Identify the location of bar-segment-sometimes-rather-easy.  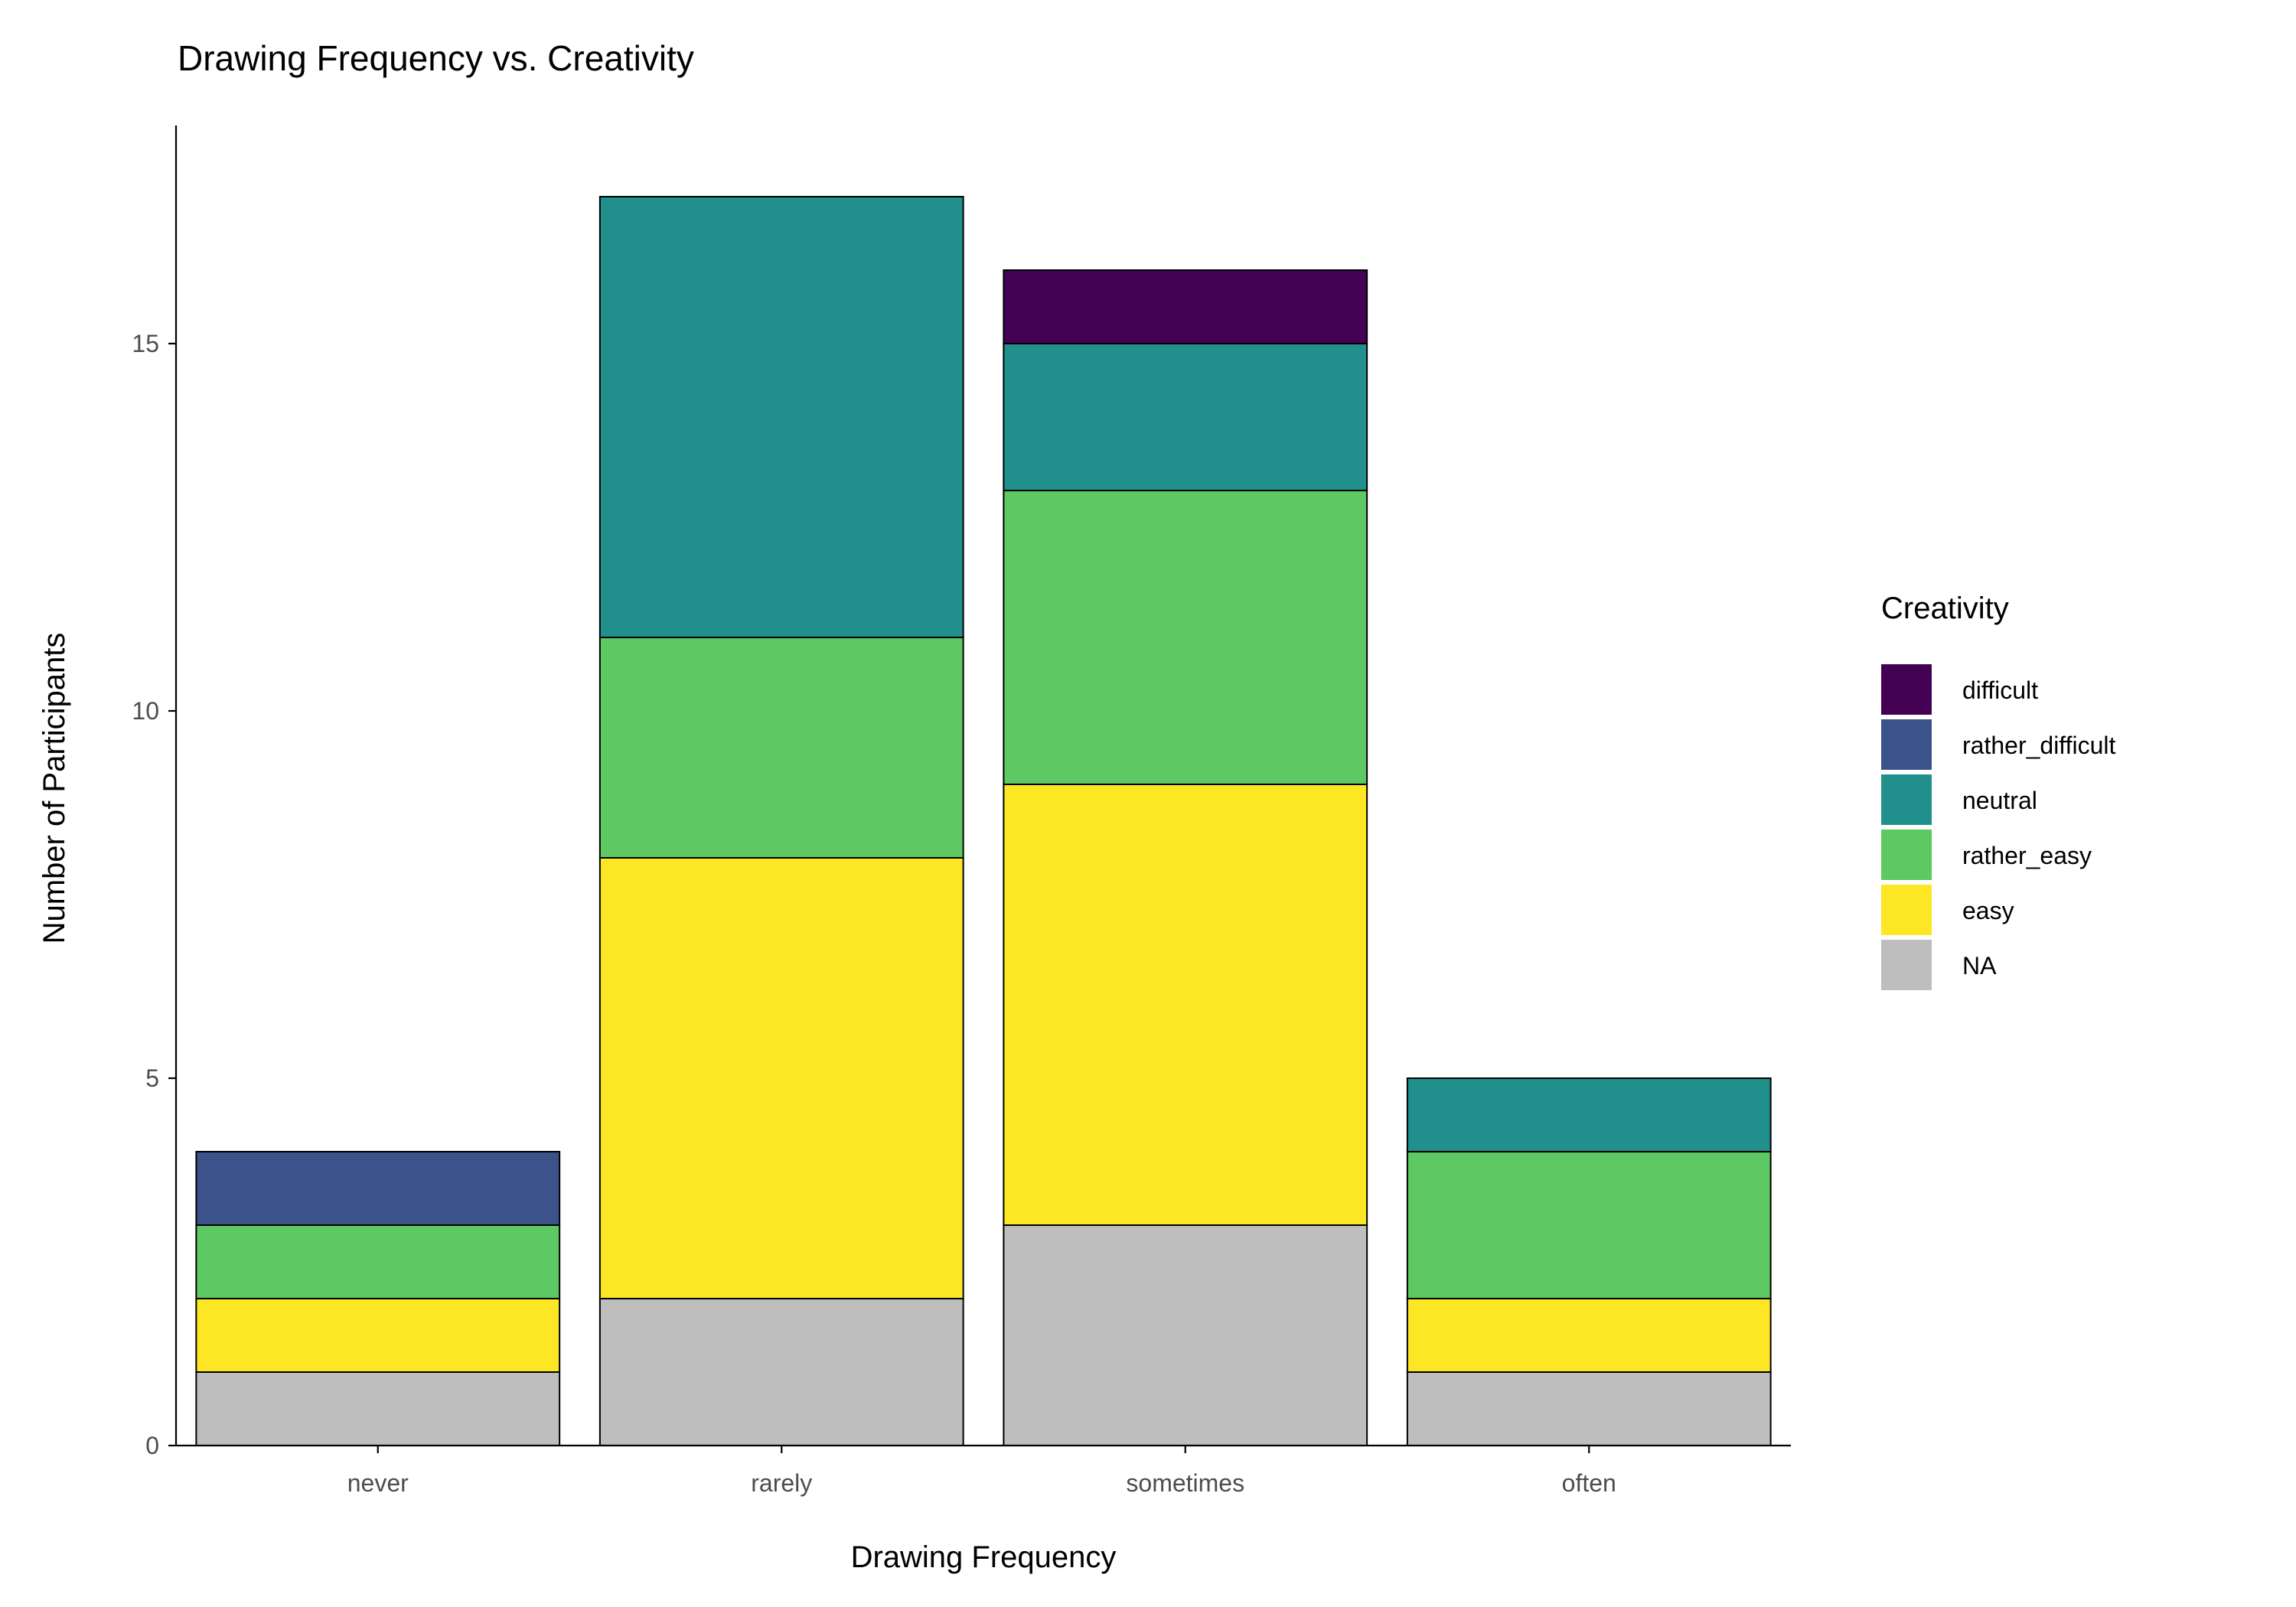
(1185, 637).